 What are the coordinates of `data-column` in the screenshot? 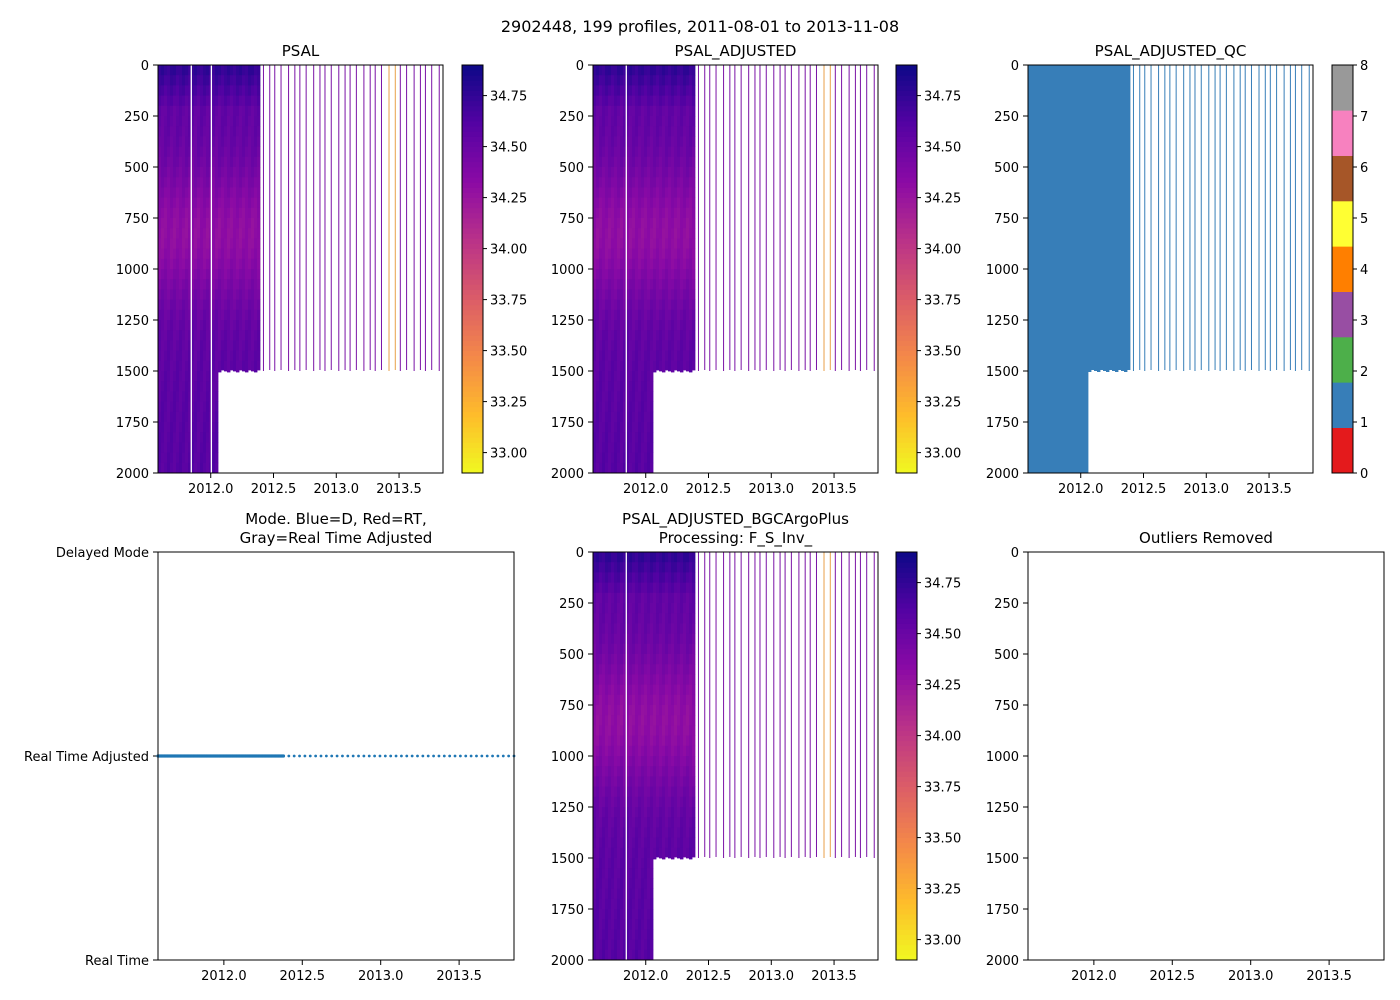 It's located at (1099, 218).